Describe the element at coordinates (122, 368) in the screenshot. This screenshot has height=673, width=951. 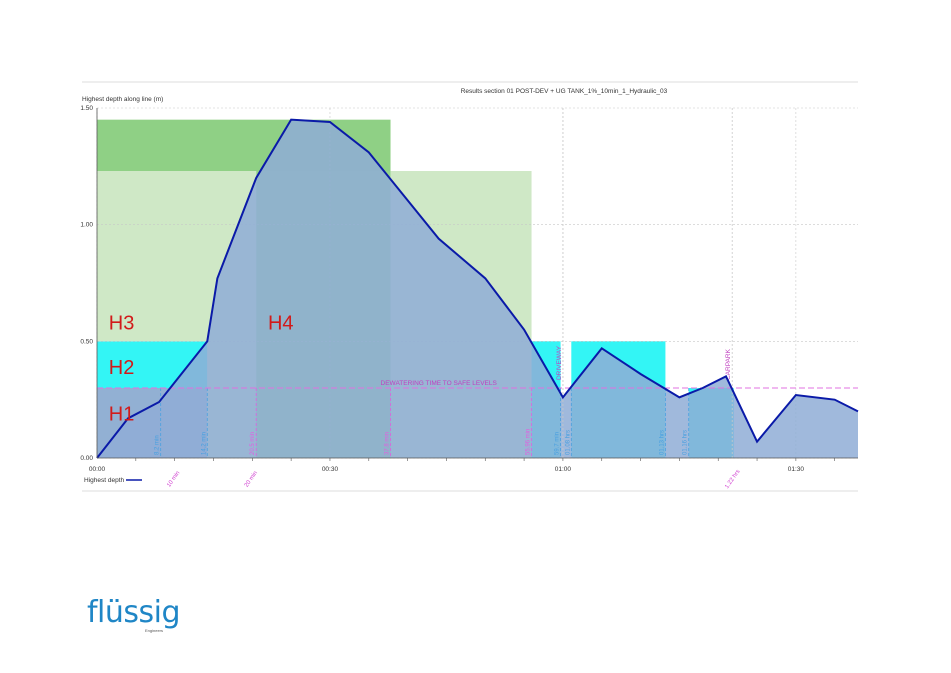
I see `hazard-label-h2: H2` at that location.